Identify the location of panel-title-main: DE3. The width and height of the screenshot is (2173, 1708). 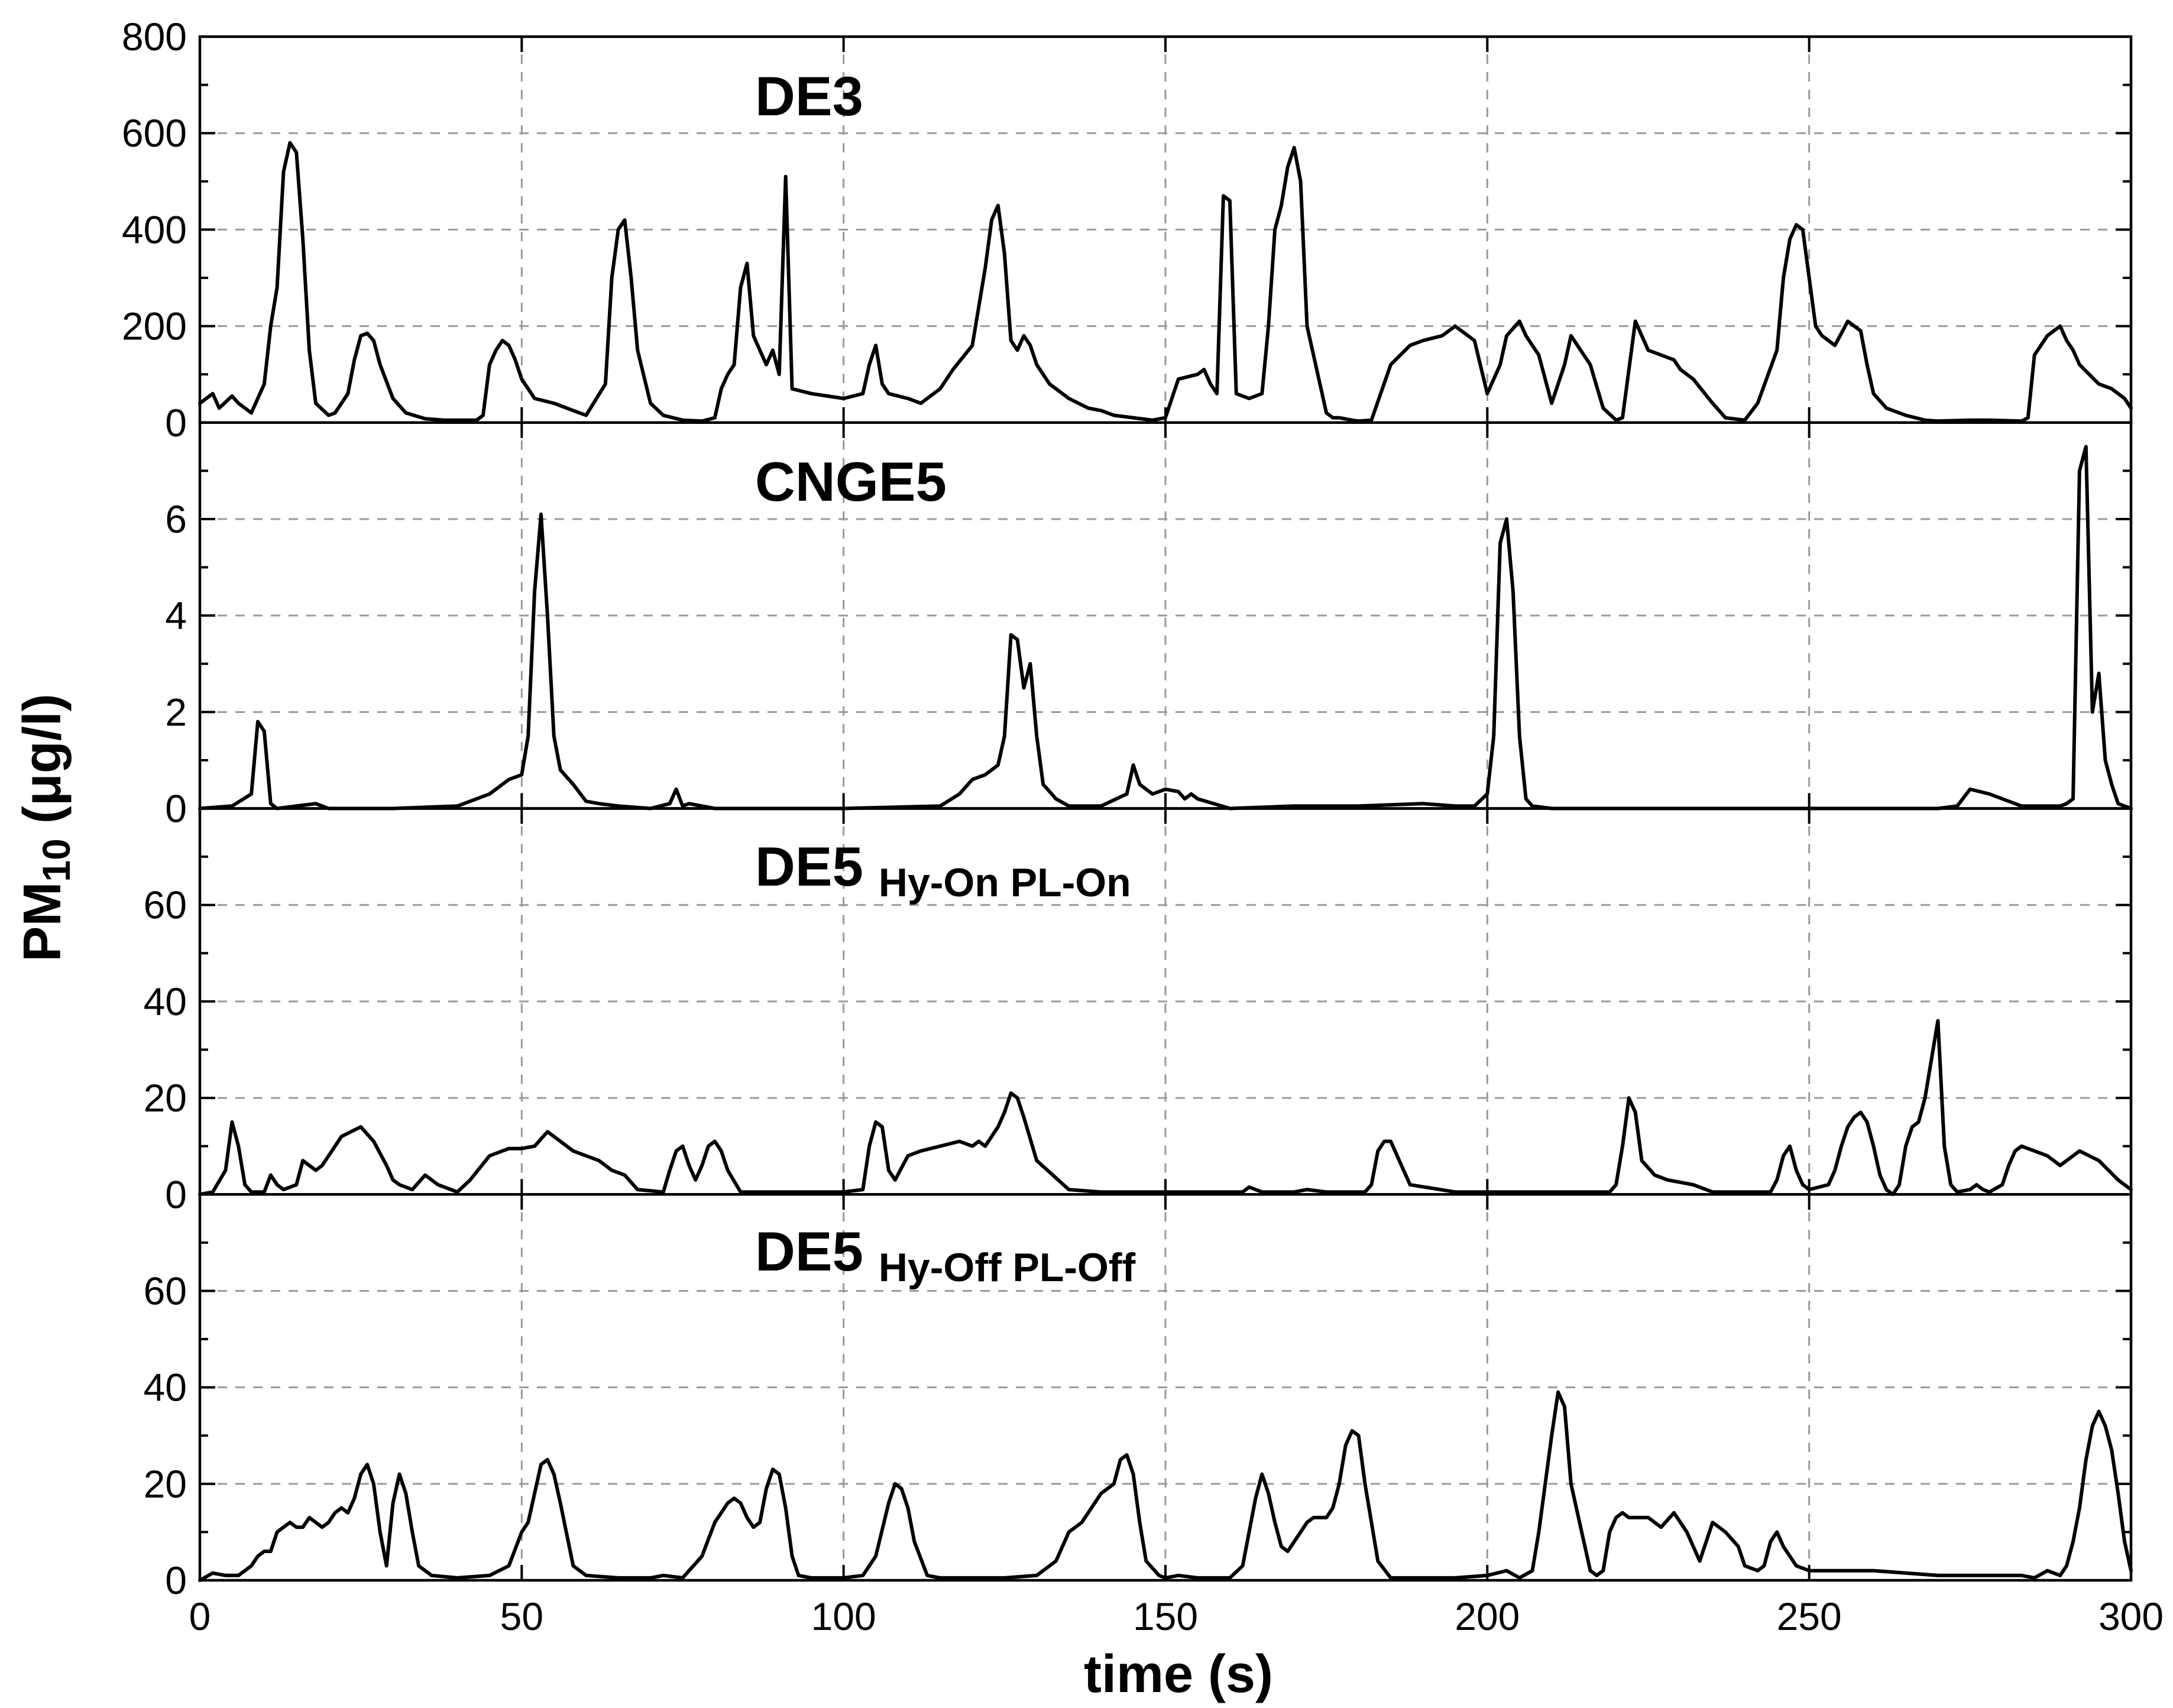
(809, 96).